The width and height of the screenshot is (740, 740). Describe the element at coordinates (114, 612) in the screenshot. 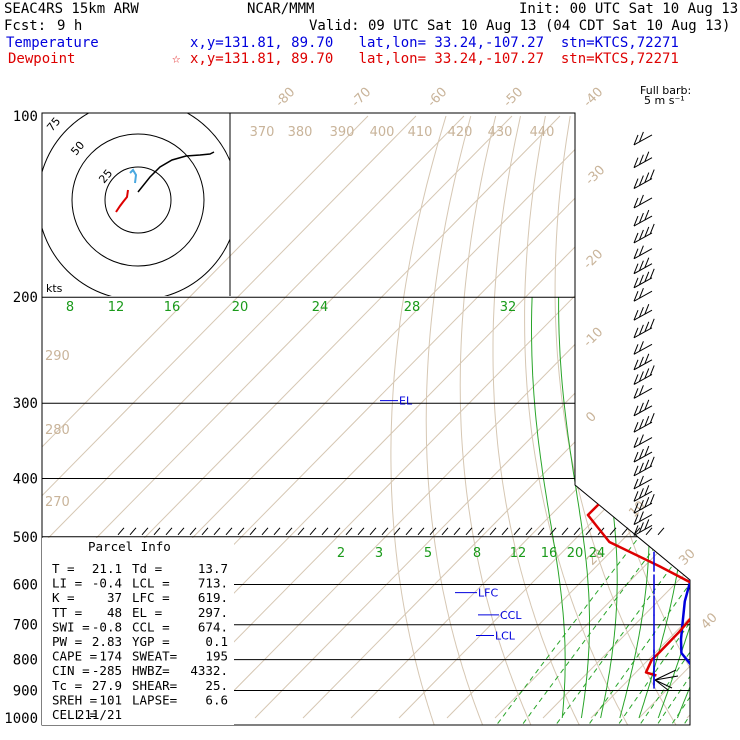

I see `parcel-param-value: 48` at that location.